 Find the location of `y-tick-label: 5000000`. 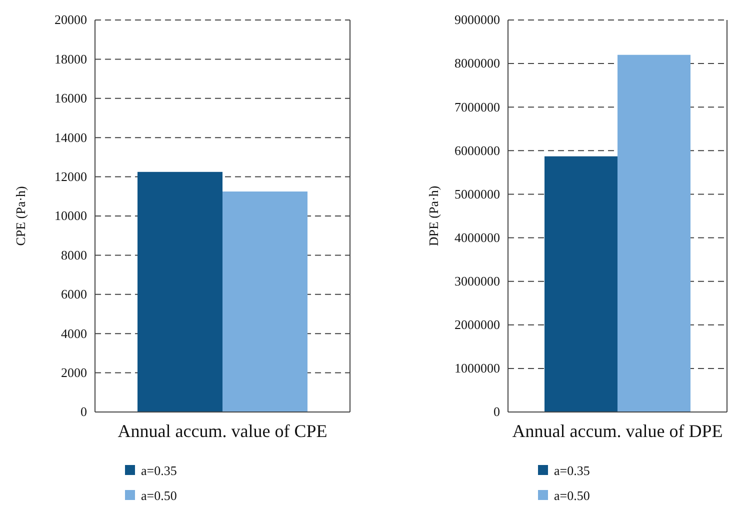

y-tick-label: 5000000 is located at coordinates (477, 194).